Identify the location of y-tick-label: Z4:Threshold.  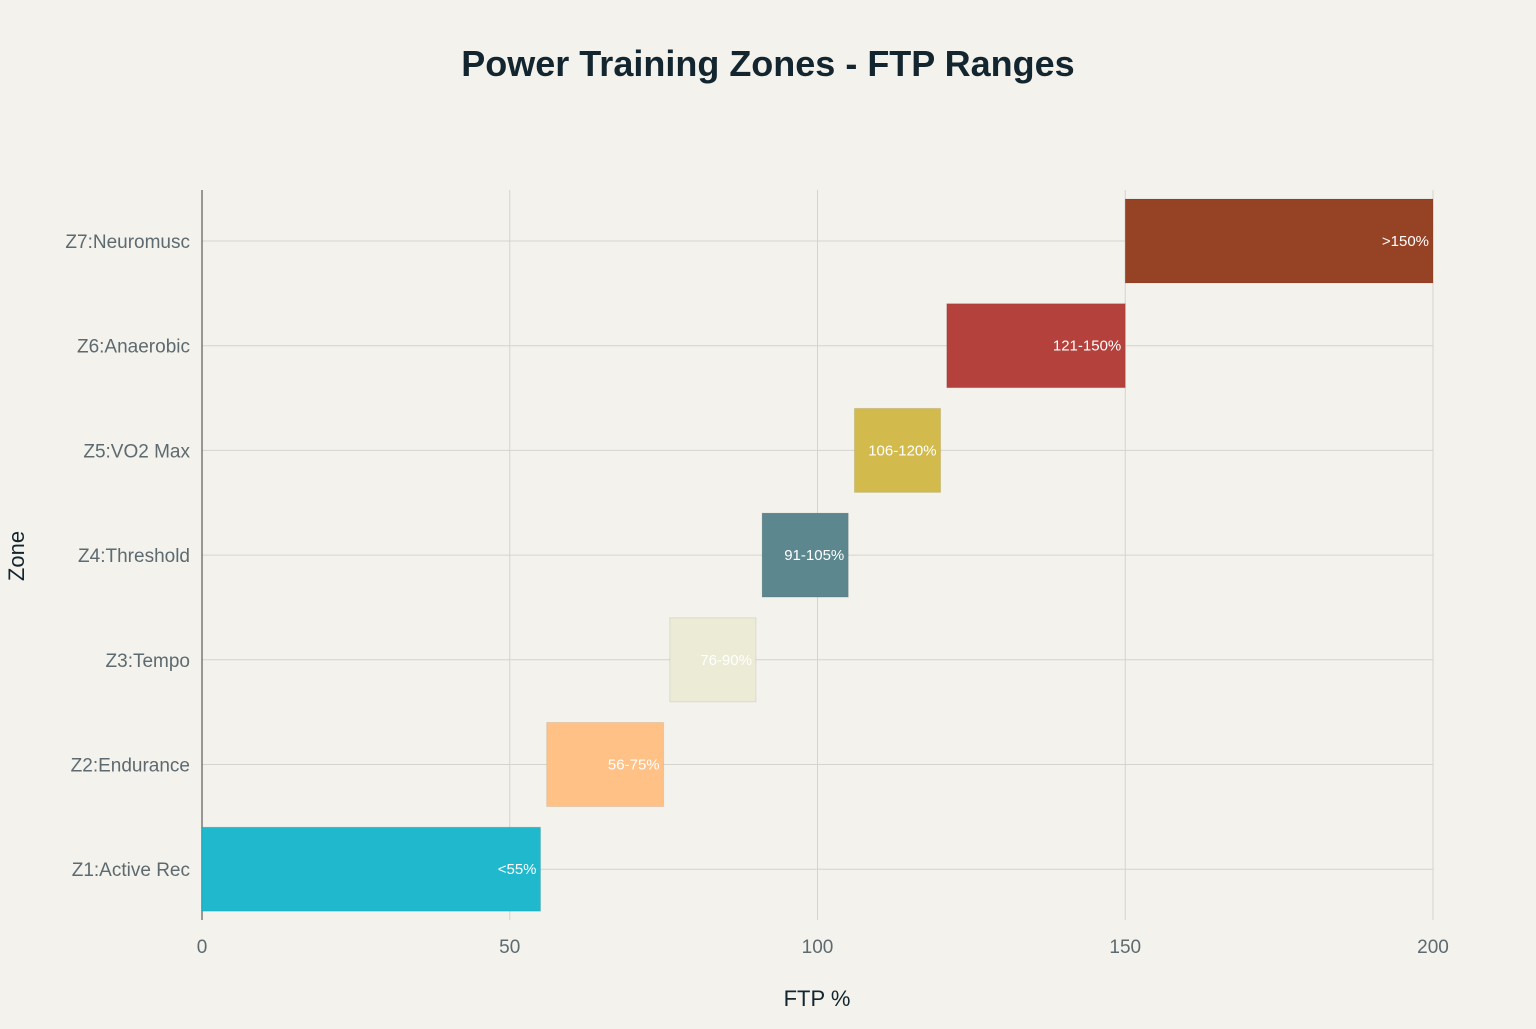
(134, 556).